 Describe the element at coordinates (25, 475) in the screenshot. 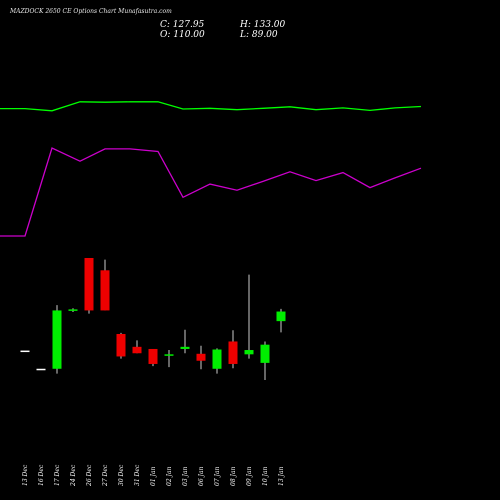

I see `x-tick-label: 13 Dec` at that location.